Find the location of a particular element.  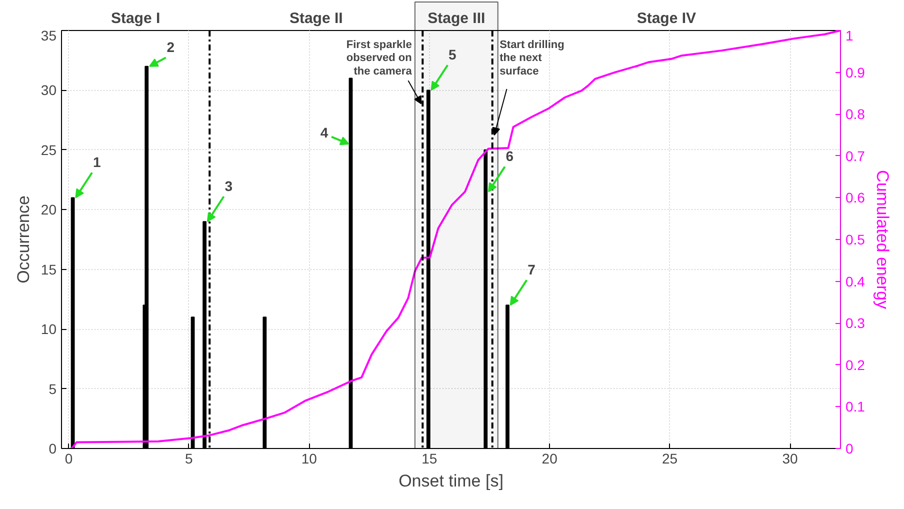

annotation: 3 is located at coordinates (228, 186).